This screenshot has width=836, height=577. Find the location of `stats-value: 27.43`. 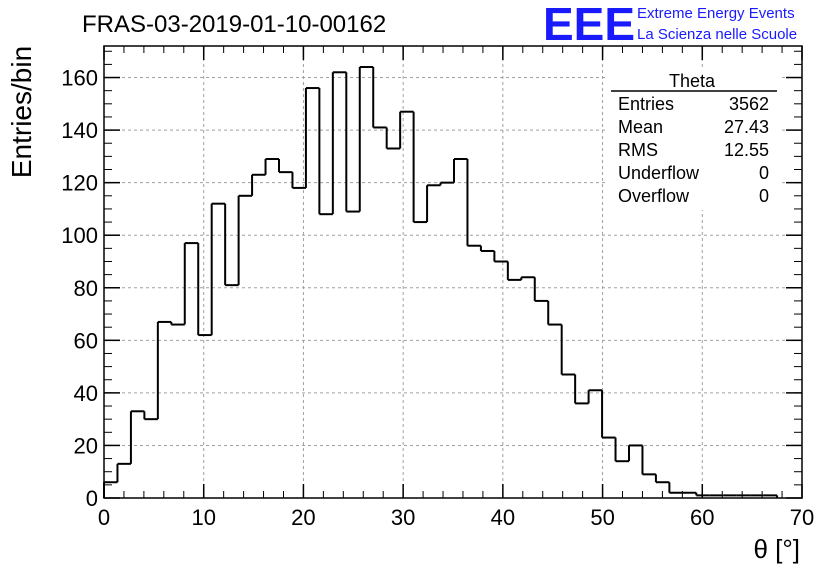

stats-value: 27.43 is located at coordinates (746, 127).